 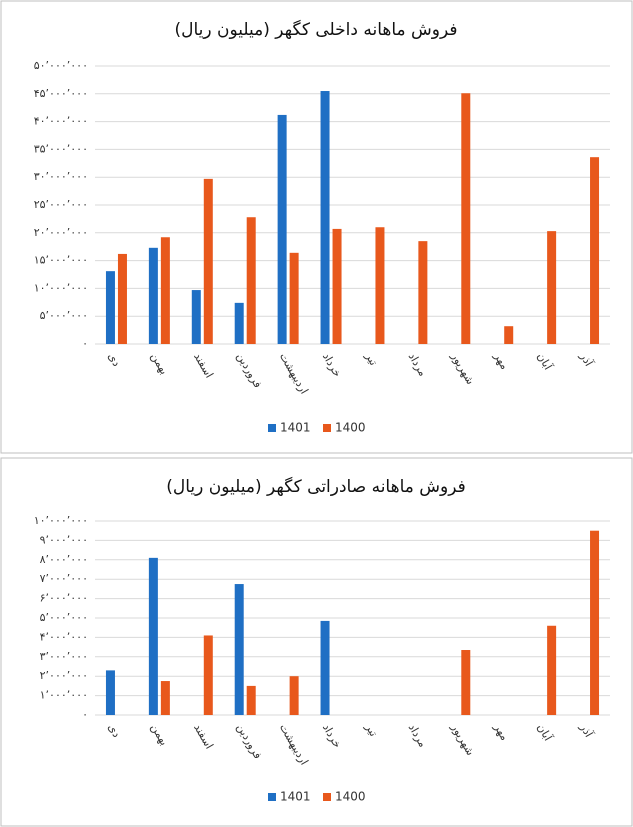 What do you see at coordinates (315, 29) in the screenshot?
I see `chart-title: فروش ماهانه داخلی کگهر (میلیون ریال)` at bounding box center [315, 29].